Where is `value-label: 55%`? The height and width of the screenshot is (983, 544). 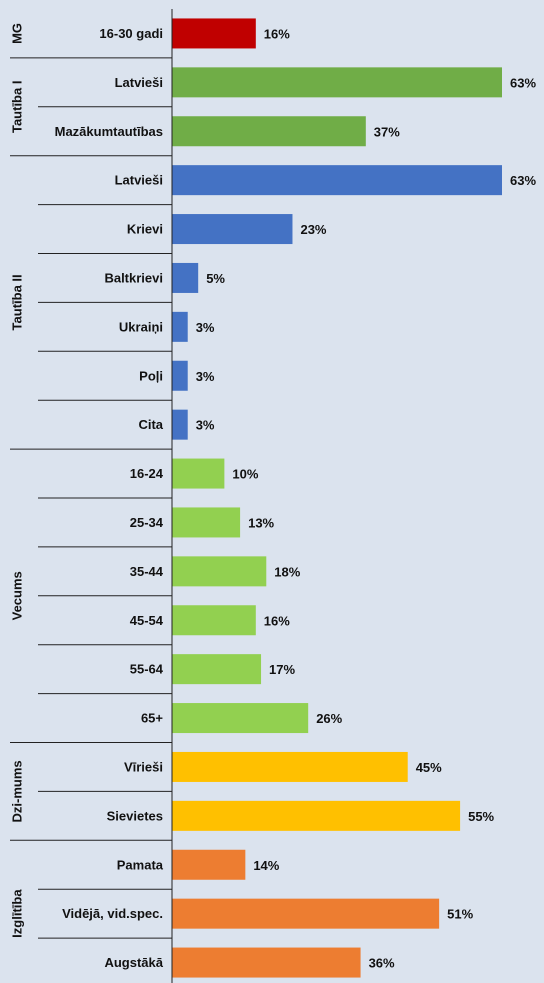 value-label: 55% is located at coordinates (481, 816).